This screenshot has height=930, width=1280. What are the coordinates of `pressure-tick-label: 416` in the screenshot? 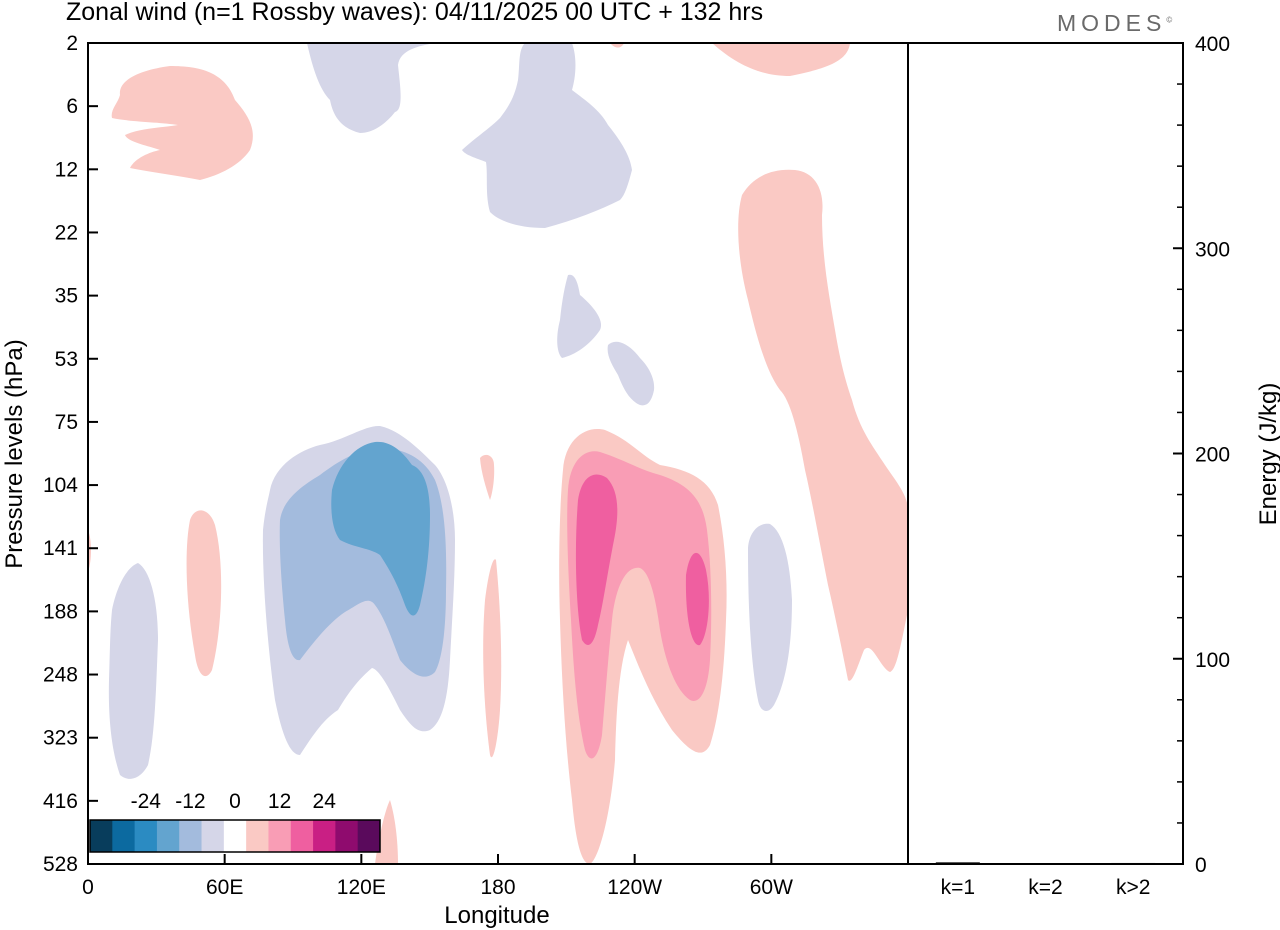 It's located at (60, 801).